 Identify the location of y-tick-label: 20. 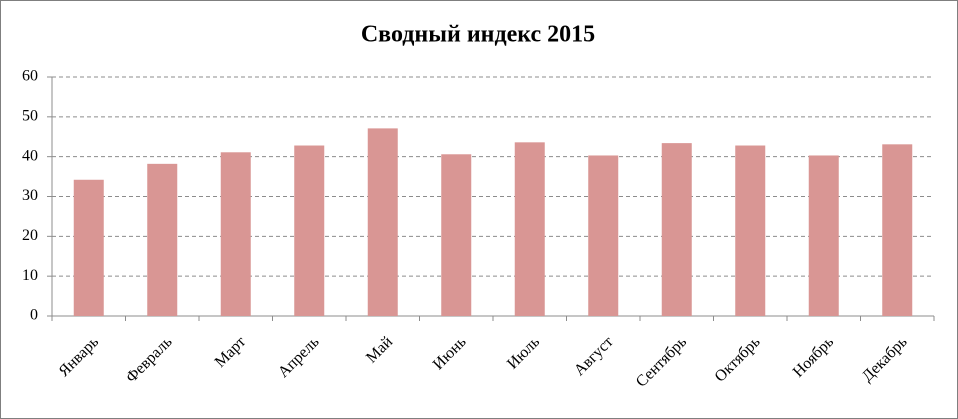
(30, 235).